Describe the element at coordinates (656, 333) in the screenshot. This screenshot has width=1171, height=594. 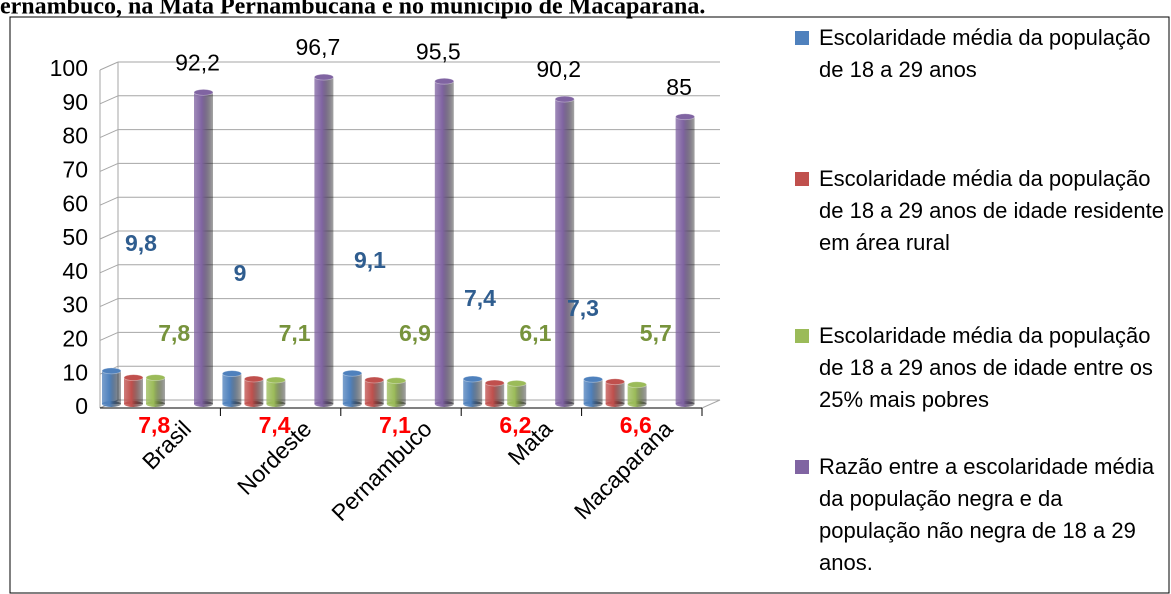
I see `value-label: 5,7` at that location.